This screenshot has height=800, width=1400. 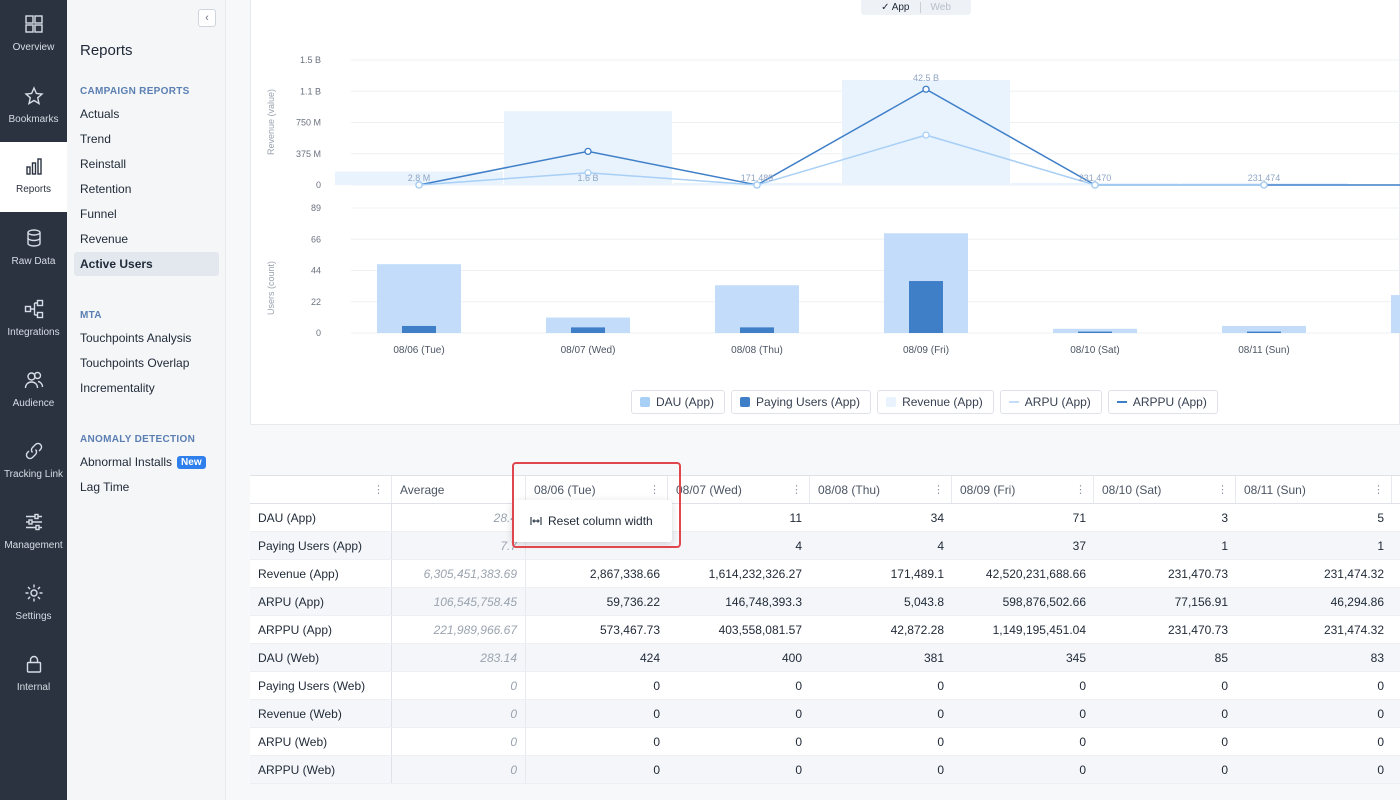 What do you see at coordinates (1264, 178) in the screenshot?
I see `data-label: 231,474` at bounding box center [1264, 178].